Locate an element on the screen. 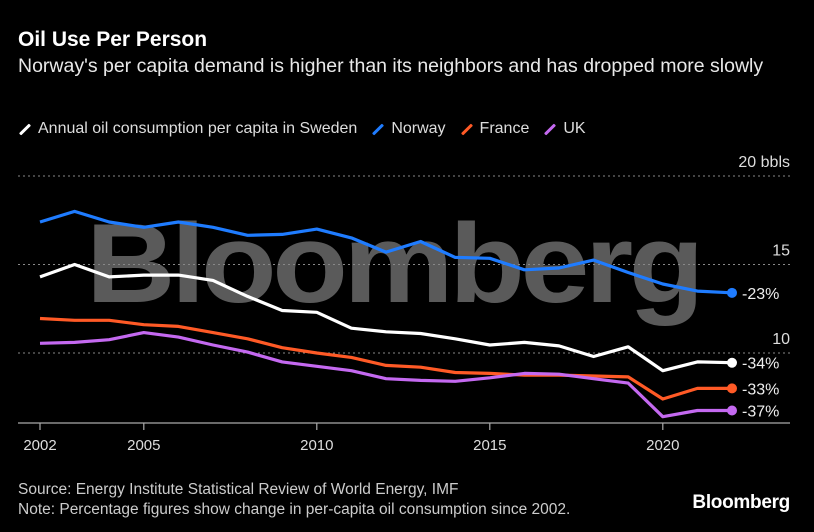  series-end-label: -33% is located at coordinates (760, 389).